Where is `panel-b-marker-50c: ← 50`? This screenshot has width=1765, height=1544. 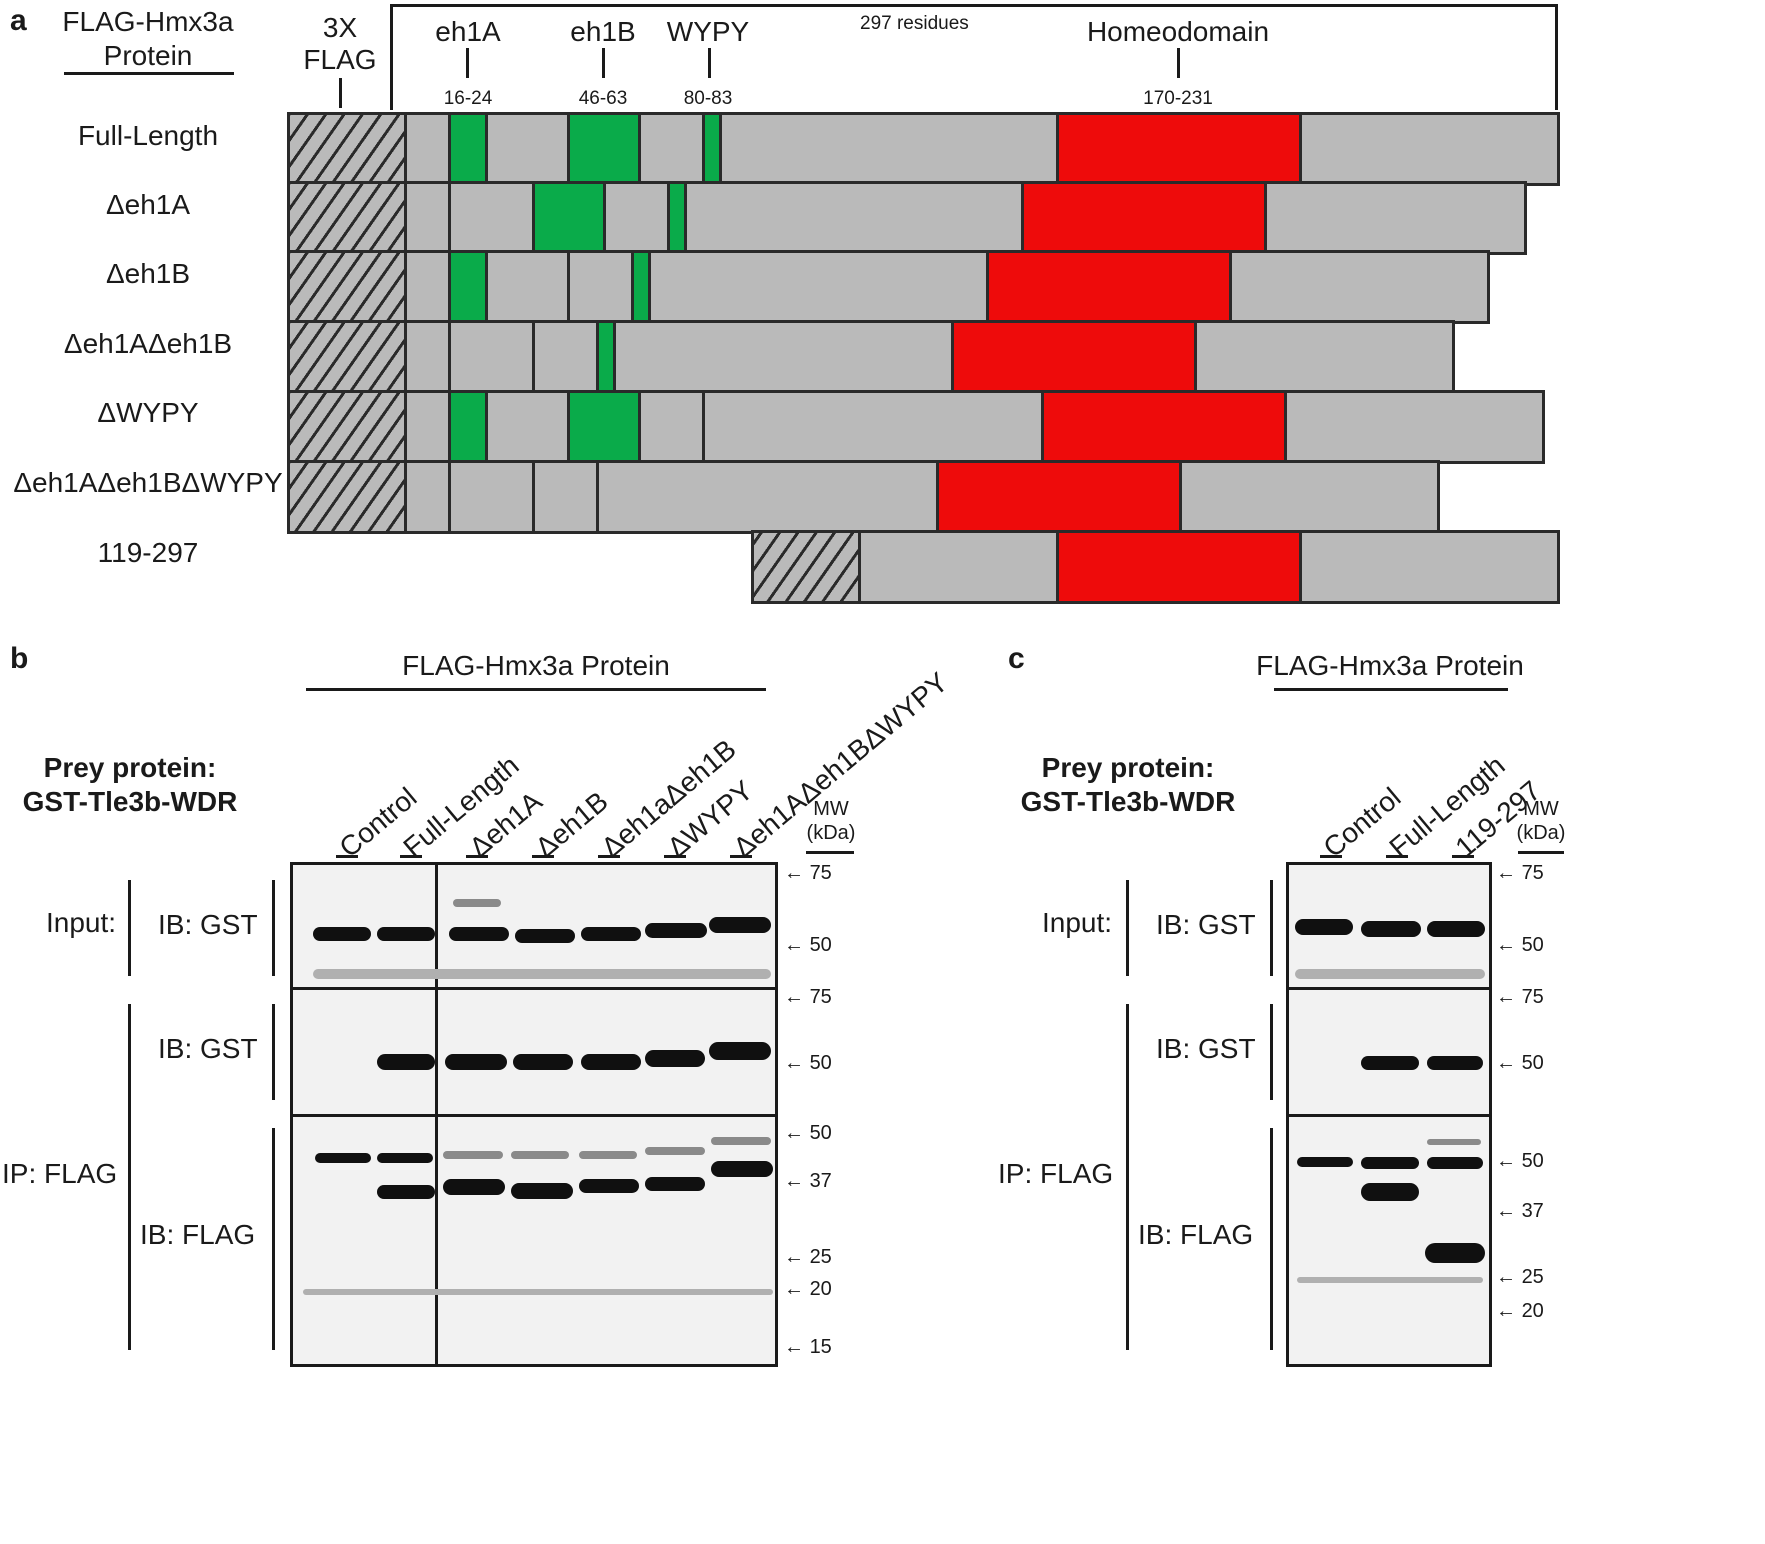 panel-b-marker-50c: ← 50 is located at coordinates (808, 1133).